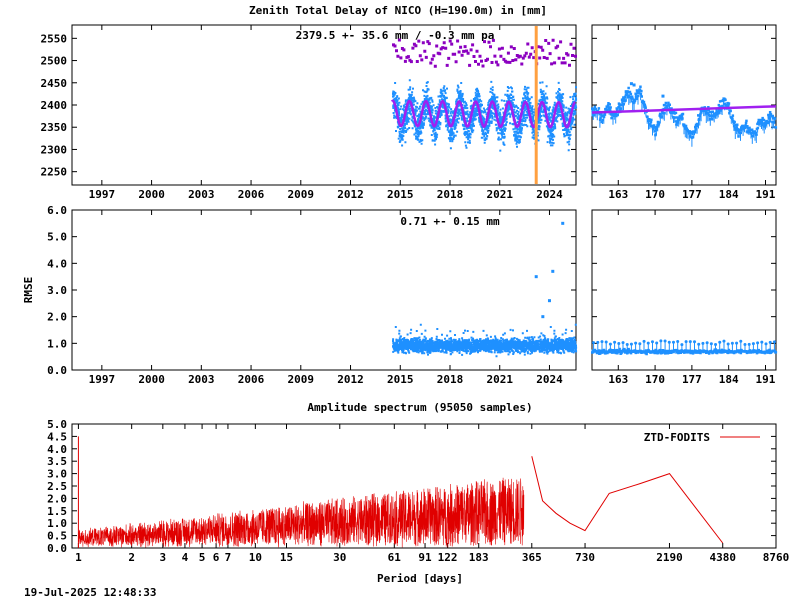 The image size is (800, 600). Describe the element at coordinates (201, 194) in the screenshot. I see `ztd-long-xtick-label: 2003` at that location.